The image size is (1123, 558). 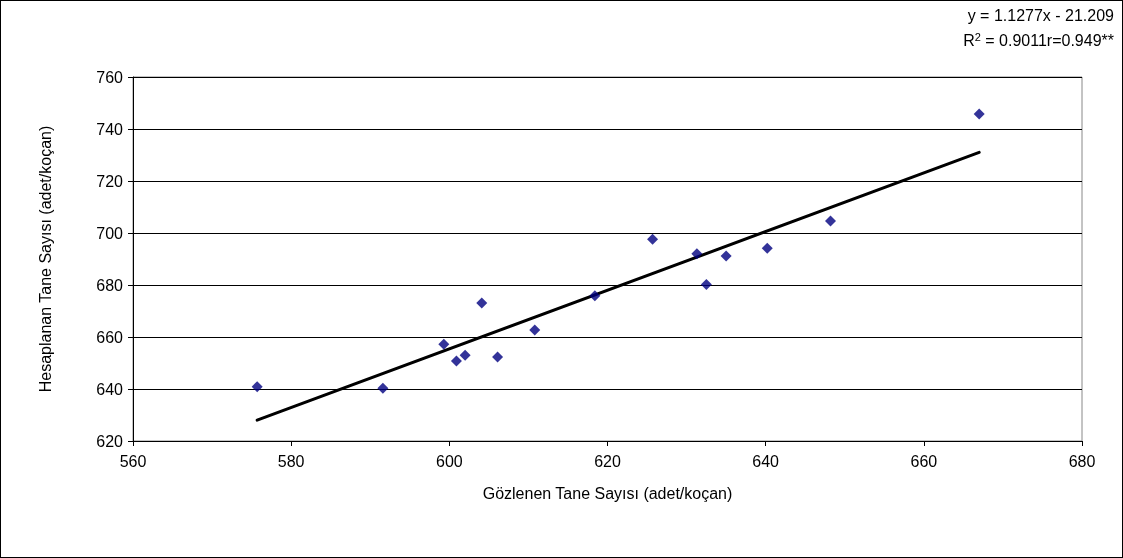 I want to click on y-tick-label: 620, so click(x=110, y=441).